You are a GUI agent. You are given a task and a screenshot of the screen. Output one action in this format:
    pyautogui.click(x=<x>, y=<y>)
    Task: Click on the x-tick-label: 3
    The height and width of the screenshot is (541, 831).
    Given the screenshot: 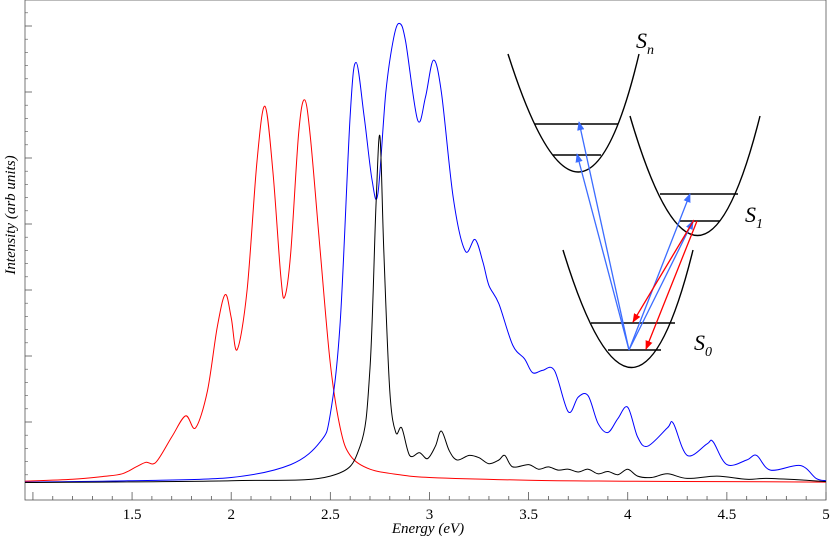 What is the action you would take?
    pyautogui.click(x=430, y=515)
    